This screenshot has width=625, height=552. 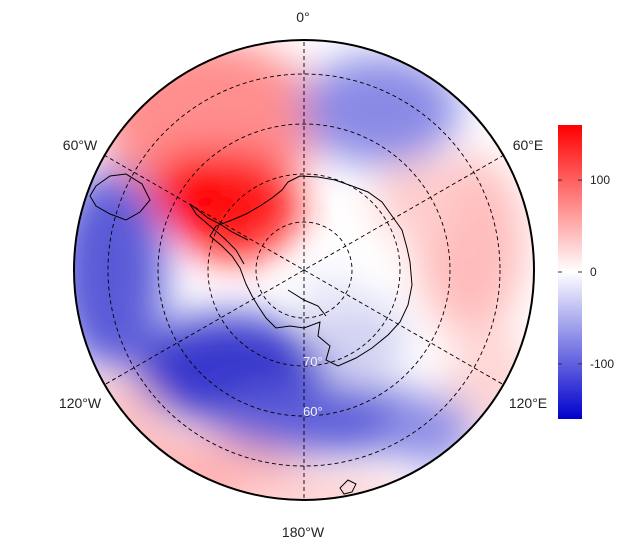 I want to click on ross-ice-shelf, so click(x=307, y=303).